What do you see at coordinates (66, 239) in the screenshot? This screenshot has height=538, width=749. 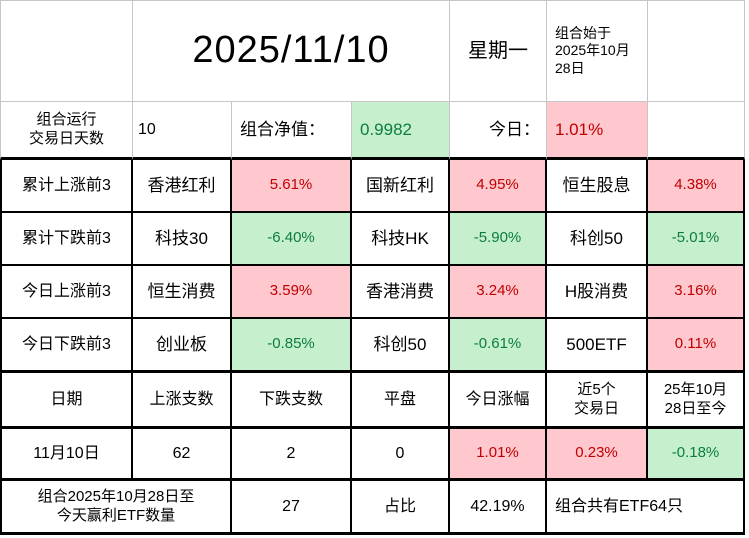 I see `rank-label-cum-losers: 累计下跌前3` at bounding box center [66, 239].